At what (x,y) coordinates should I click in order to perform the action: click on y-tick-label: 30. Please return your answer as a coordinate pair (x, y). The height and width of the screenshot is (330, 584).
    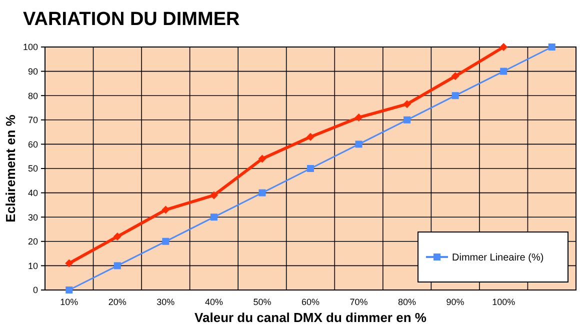
    Looking at the image, I should click on (33, 217).